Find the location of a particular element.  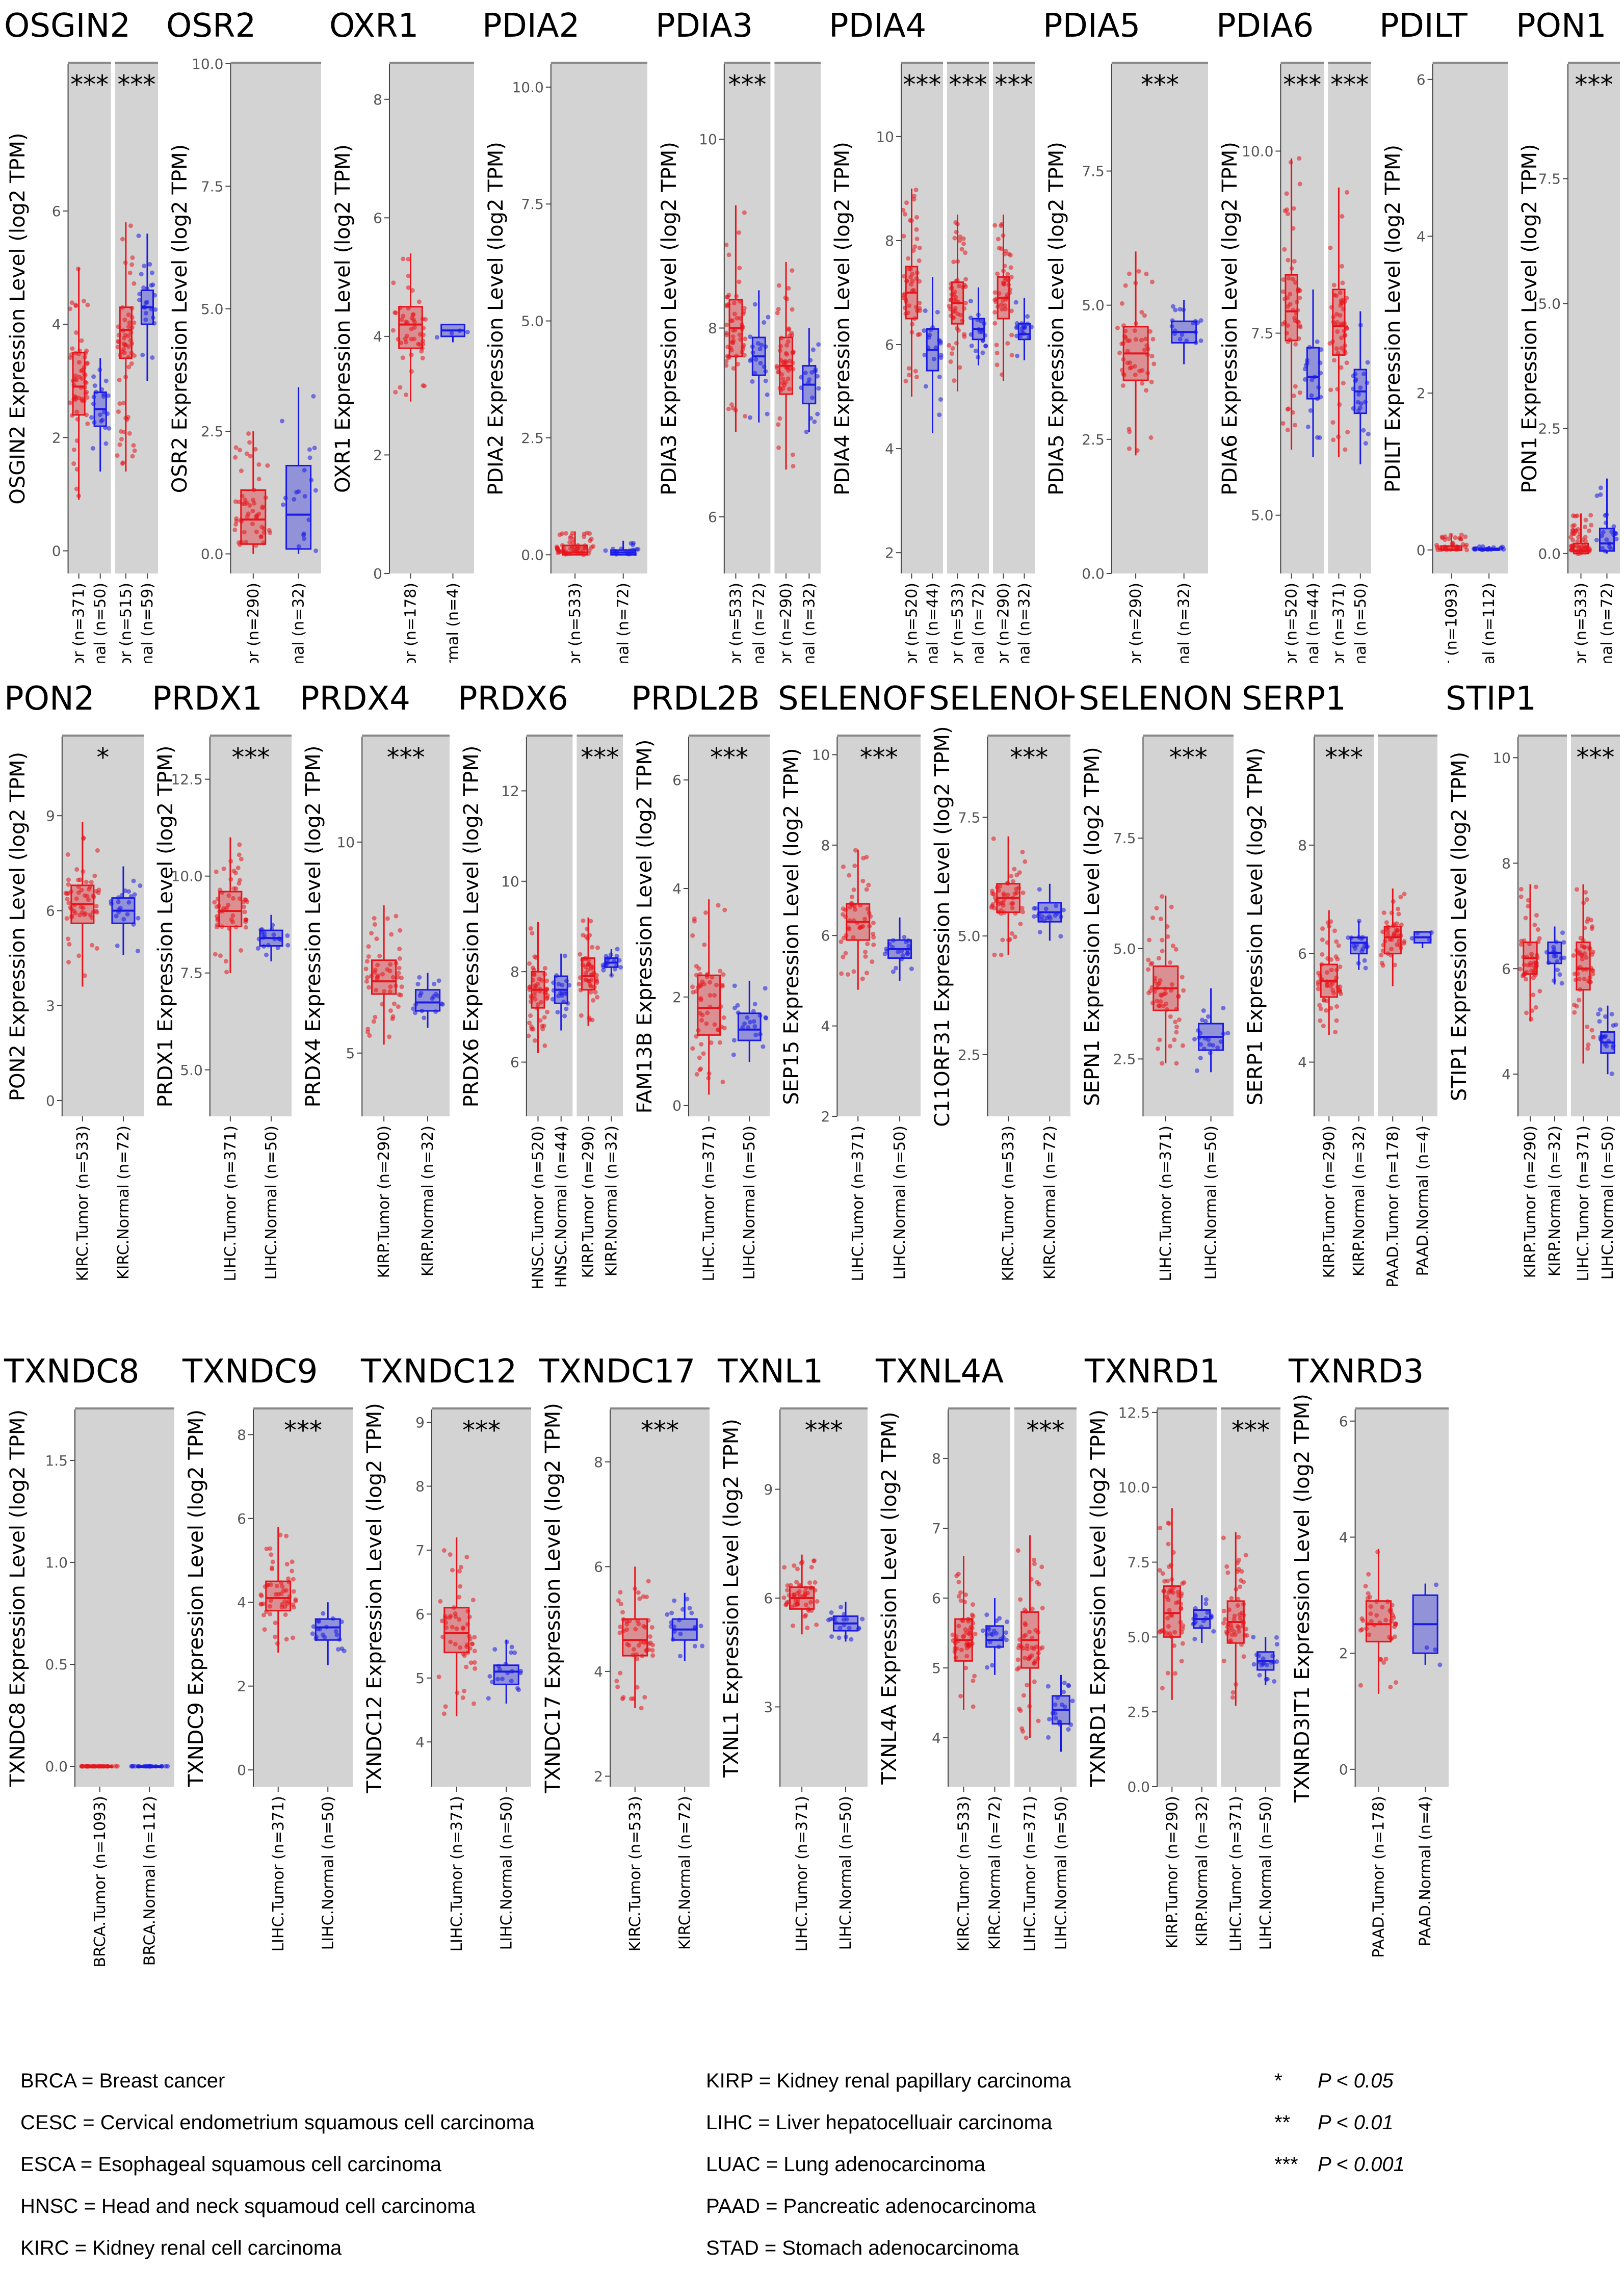

y-tick-label: 7.5 is located at coordinates (1138, 1562).